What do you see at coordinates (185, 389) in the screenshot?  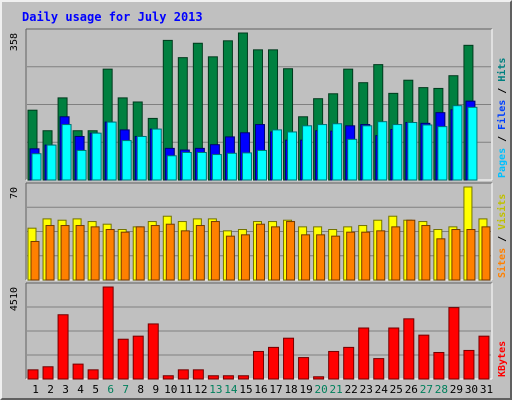 I see `x-tick-day-11: 11` at bounding box center [185, 389].